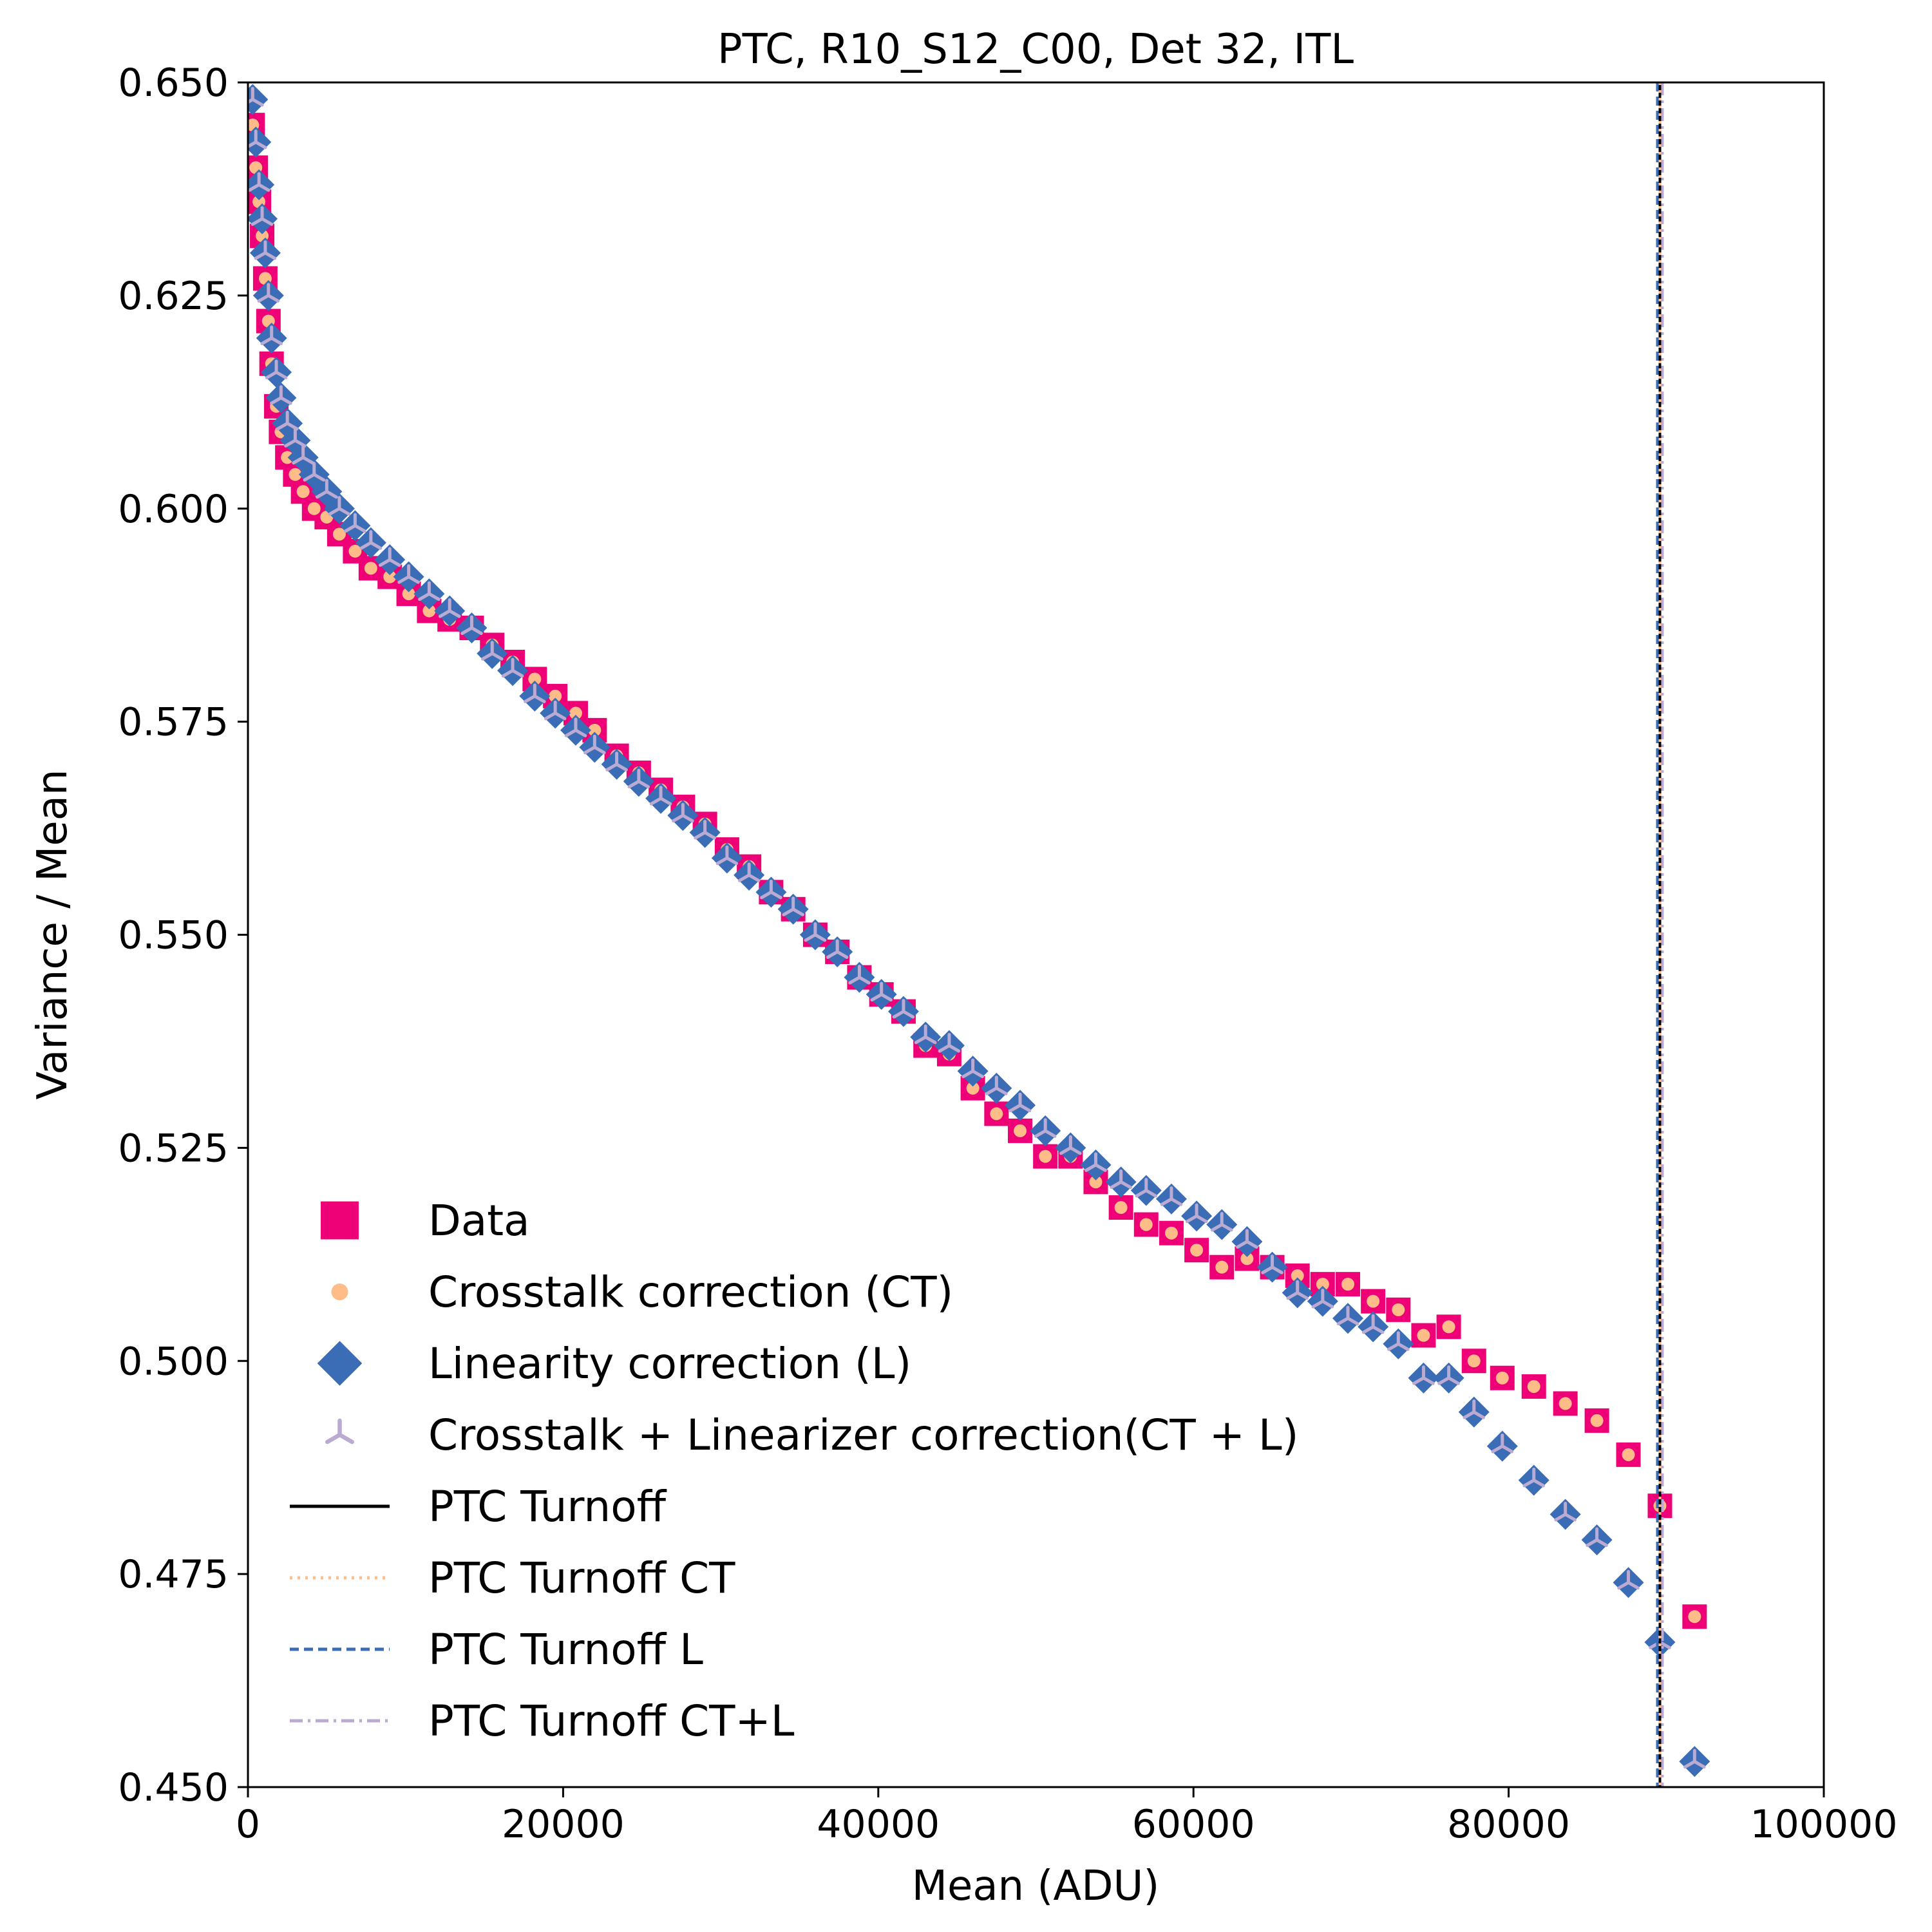 The height and width of the screenshot is (1932, 1932). What do you see at coordinates (690, 1292) in the screenshot?
I see `legend-label: Crosstalk correction (CT)` at bounding box center [690, 1292].